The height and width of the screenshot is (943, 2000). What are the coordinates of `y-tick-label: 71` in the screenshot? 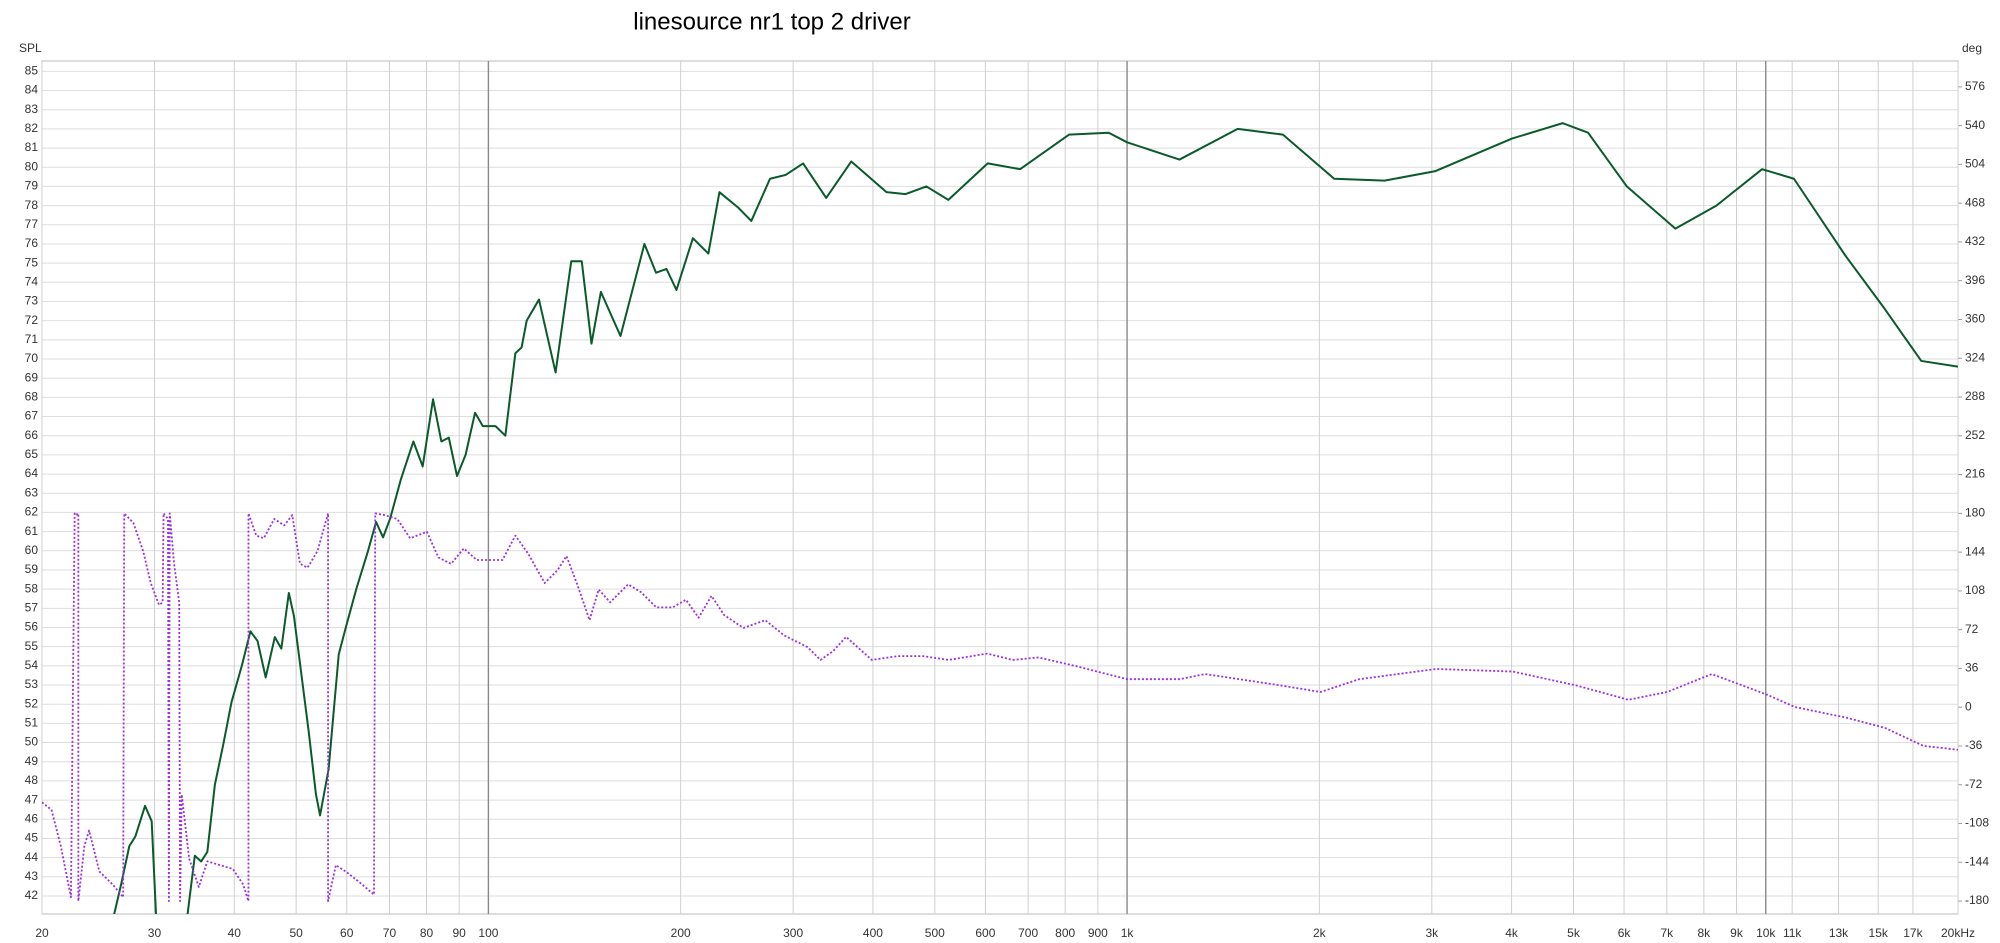 It's located at (32, 339).